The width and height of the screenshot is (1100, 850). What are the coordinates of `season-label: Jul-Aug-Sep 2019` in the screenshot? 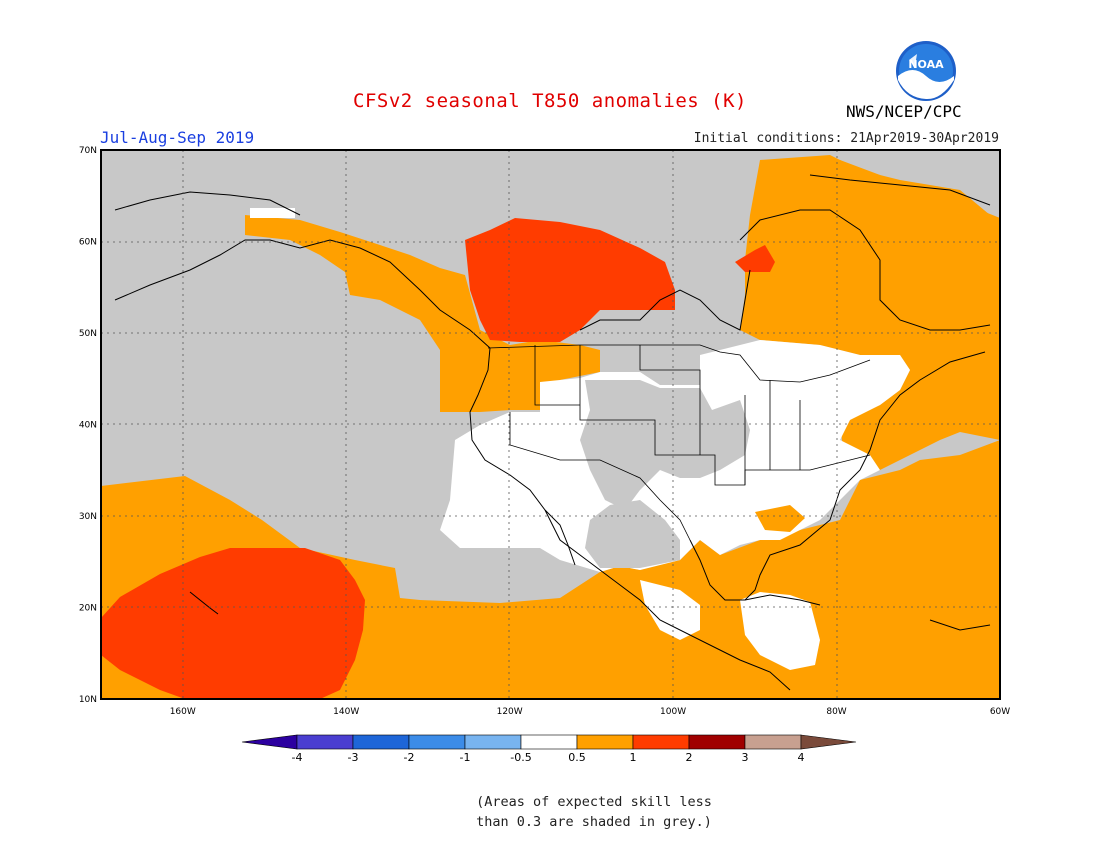 It's located at (177, 137).